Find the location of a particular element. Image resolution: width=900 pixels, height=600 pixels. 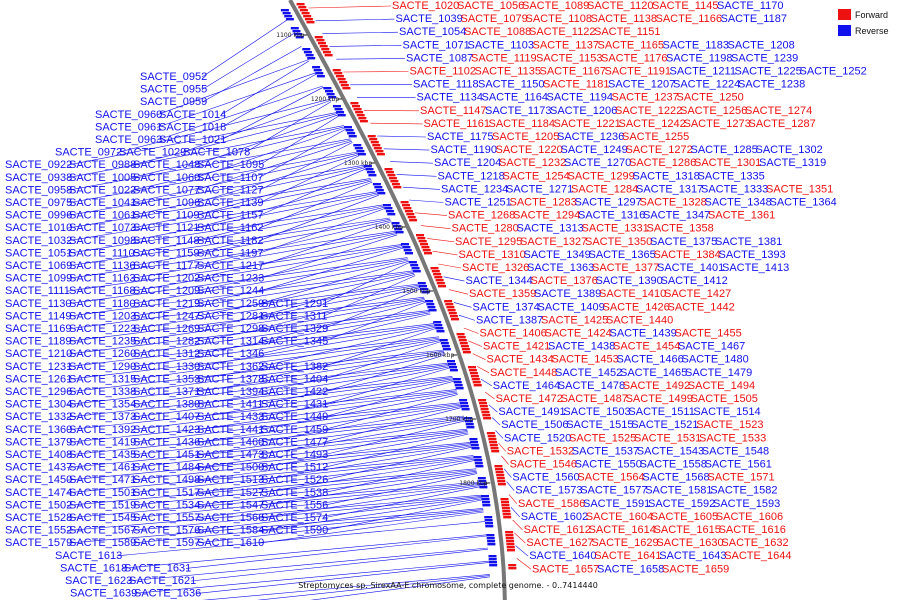

gene-label-left: SACTE_1109 is located at coordinates (166, 216).